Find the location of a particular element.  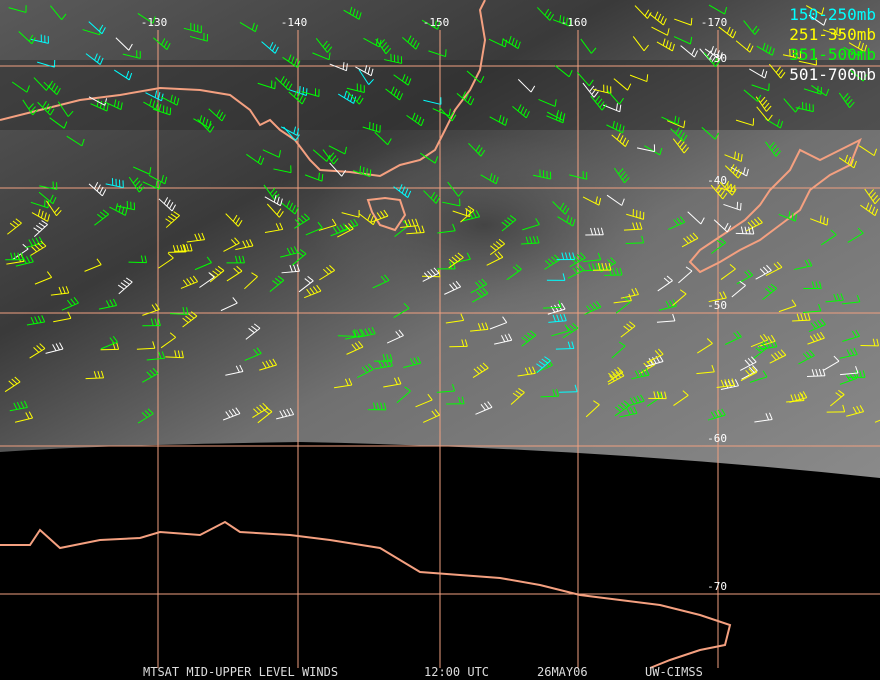

footer-text: 12:00 UTC is located at coordinates (456, 672).